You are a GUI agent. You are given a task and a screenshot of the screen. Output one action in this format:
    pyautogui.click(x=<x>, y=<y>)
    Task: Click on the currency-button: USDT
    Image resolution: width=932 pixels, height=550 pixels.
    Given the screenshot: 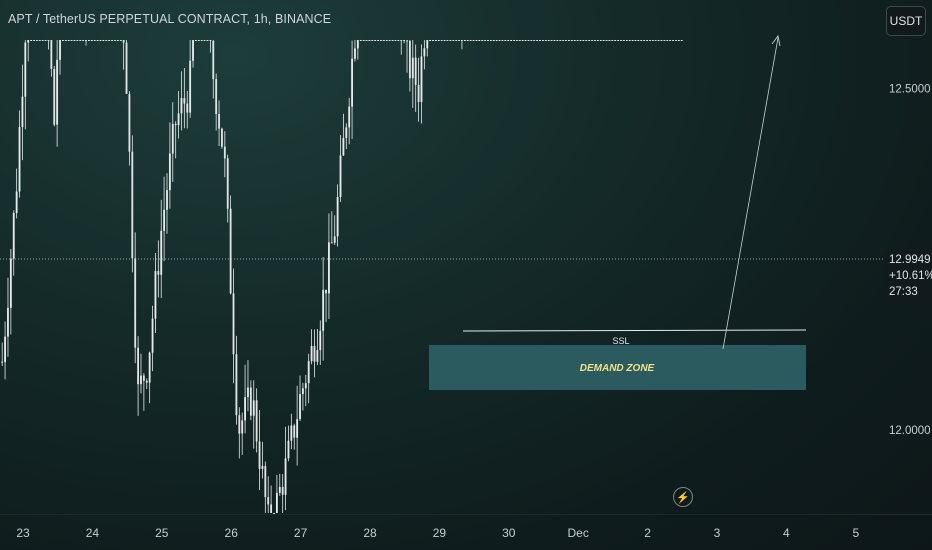 What is the action you would take?
    pyautogui.click(x=906, y=21)
    